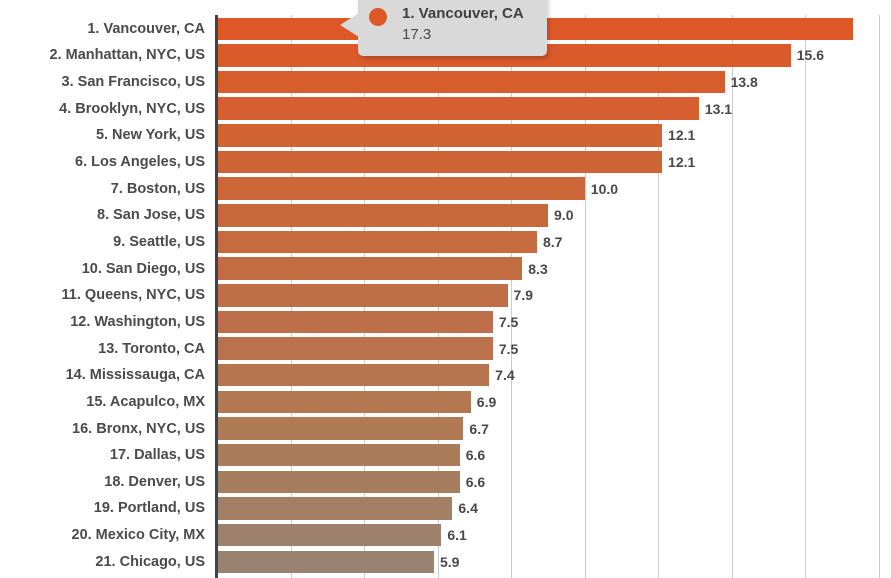 This screenshot has height=578, width=891. Describe the element at coordinates (132, 108) in the screenshot. I see `category-label: 4. Brooklyn, NYC, US` at that location.